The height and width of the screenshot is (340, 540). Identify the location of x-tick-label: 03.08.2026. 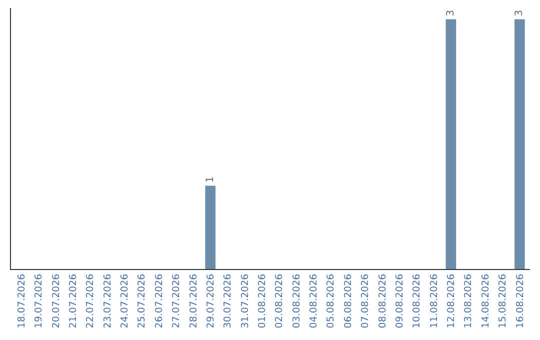
(296, 301).